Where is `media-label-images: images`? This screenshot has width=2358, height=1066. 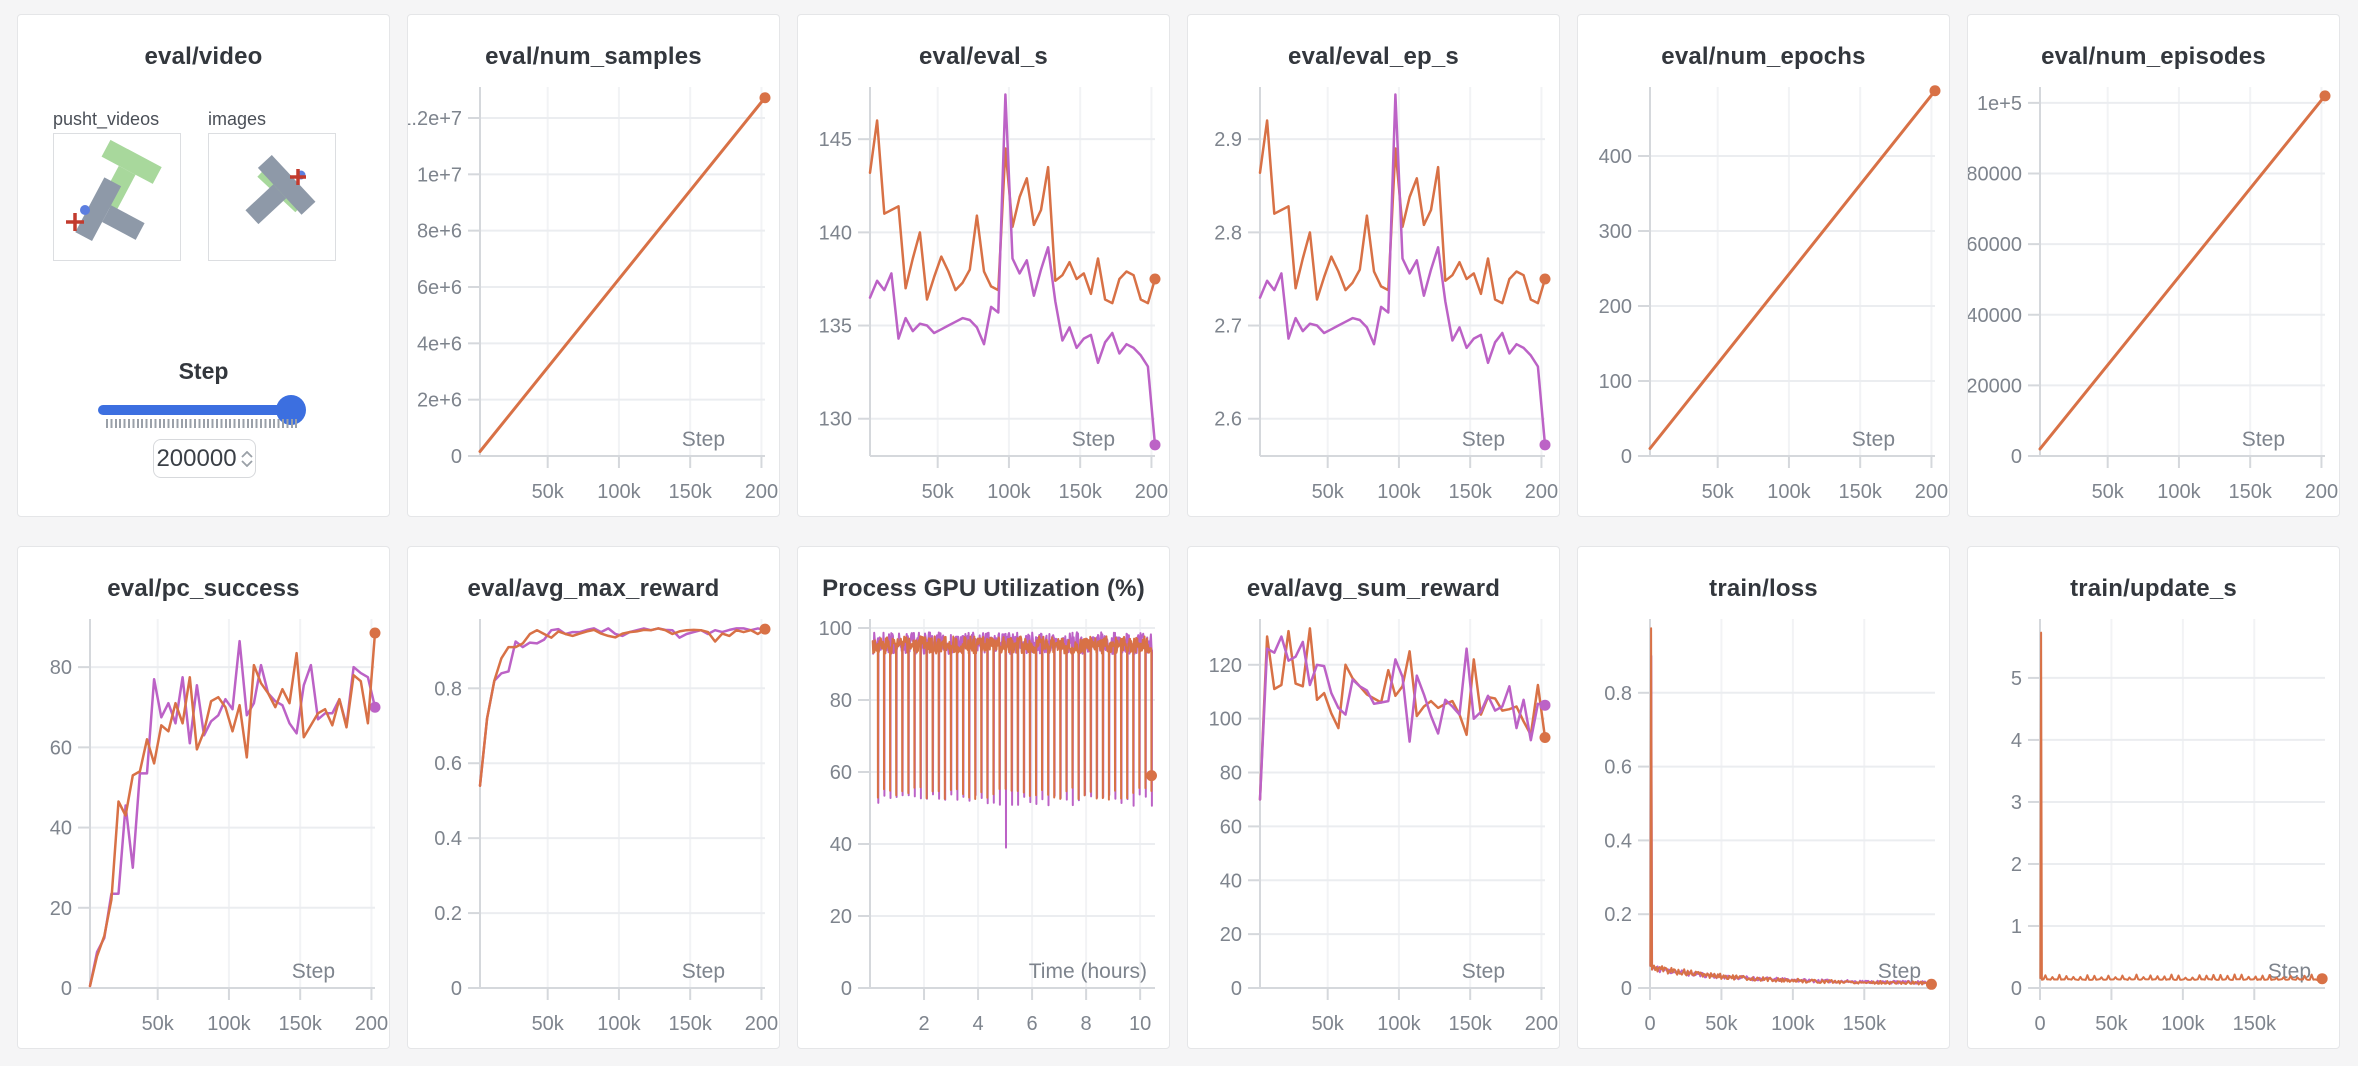
media-label-images: images is located at coordinates (237, 119).